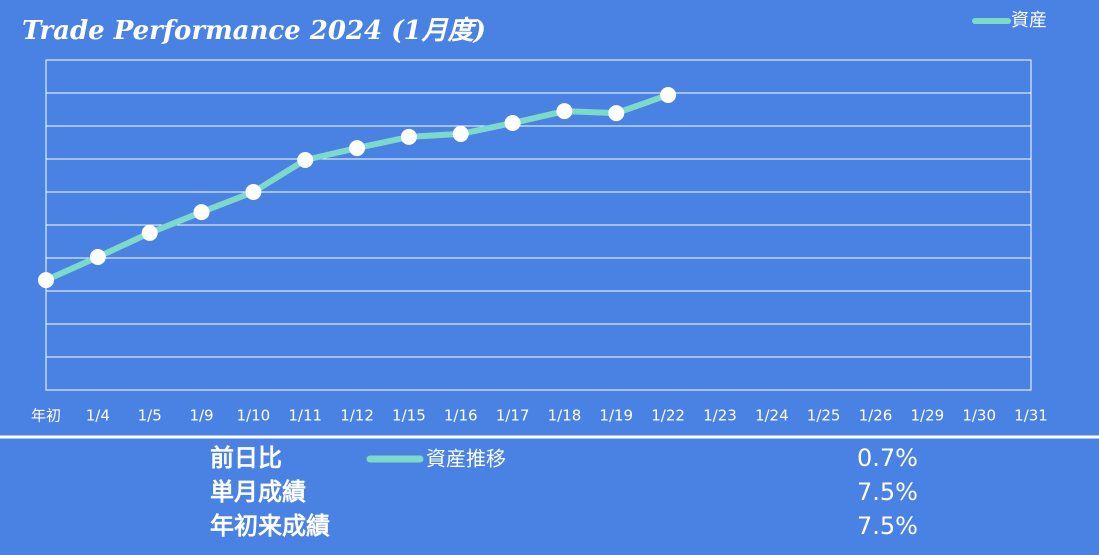 The width and height of the screenshot is (1099, 555). Describe the element at coordinates (357, 416) in the screenshot. I see `x-tick-label: 1/12` at that location.